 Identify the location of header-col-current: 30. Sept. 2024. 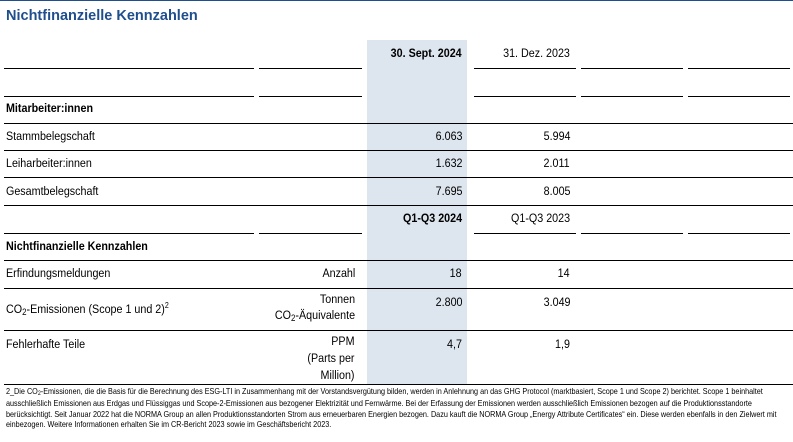
(426, 53).